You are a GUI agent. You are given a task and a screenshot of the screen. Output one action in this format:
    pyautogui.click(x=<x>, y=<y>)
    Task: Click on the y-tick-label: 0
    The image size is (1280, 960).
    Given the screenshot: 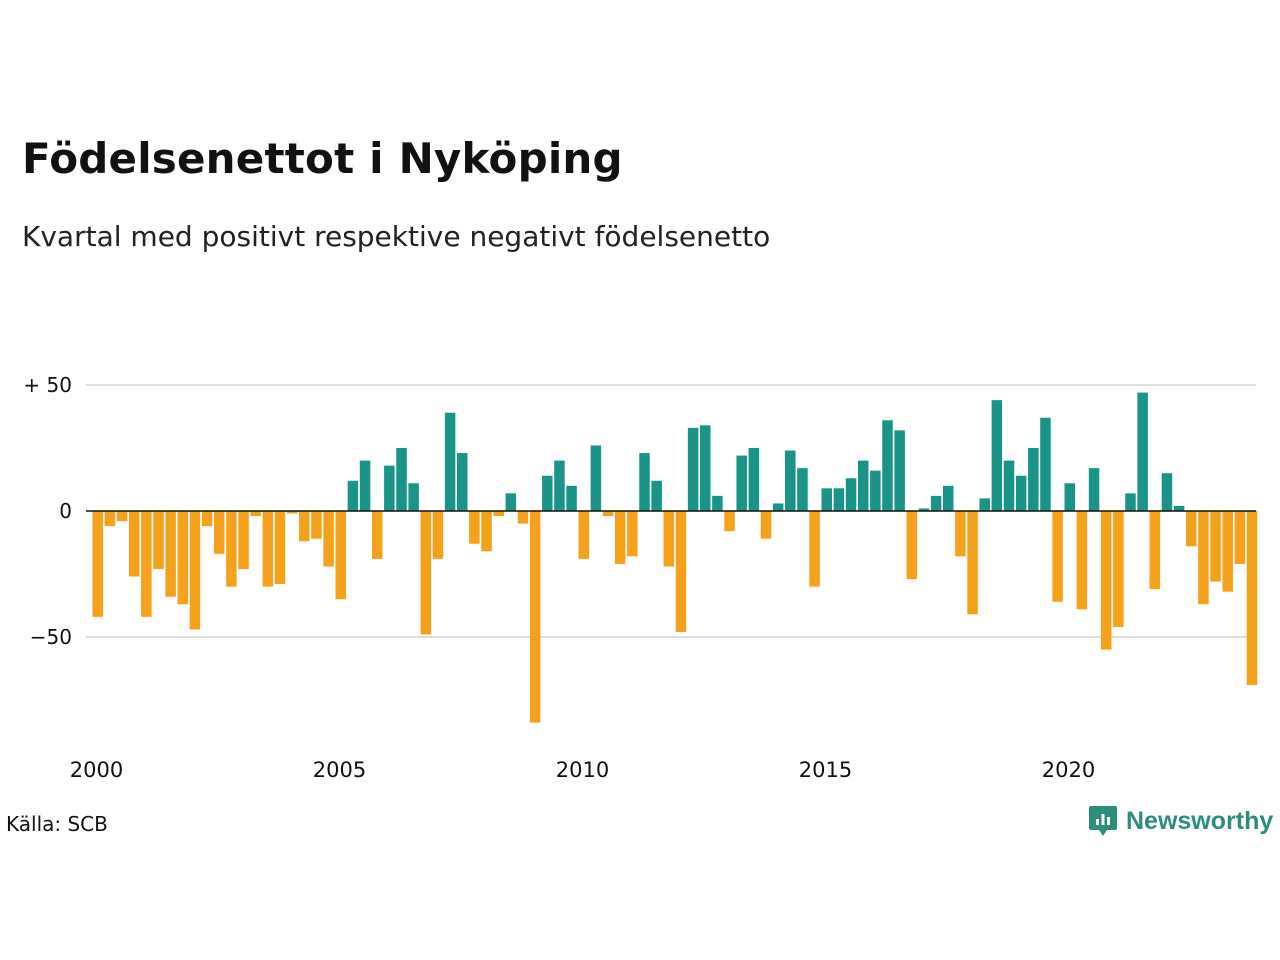 What is the action you would take?
    pyautogui.click(x=65, y=511)
    